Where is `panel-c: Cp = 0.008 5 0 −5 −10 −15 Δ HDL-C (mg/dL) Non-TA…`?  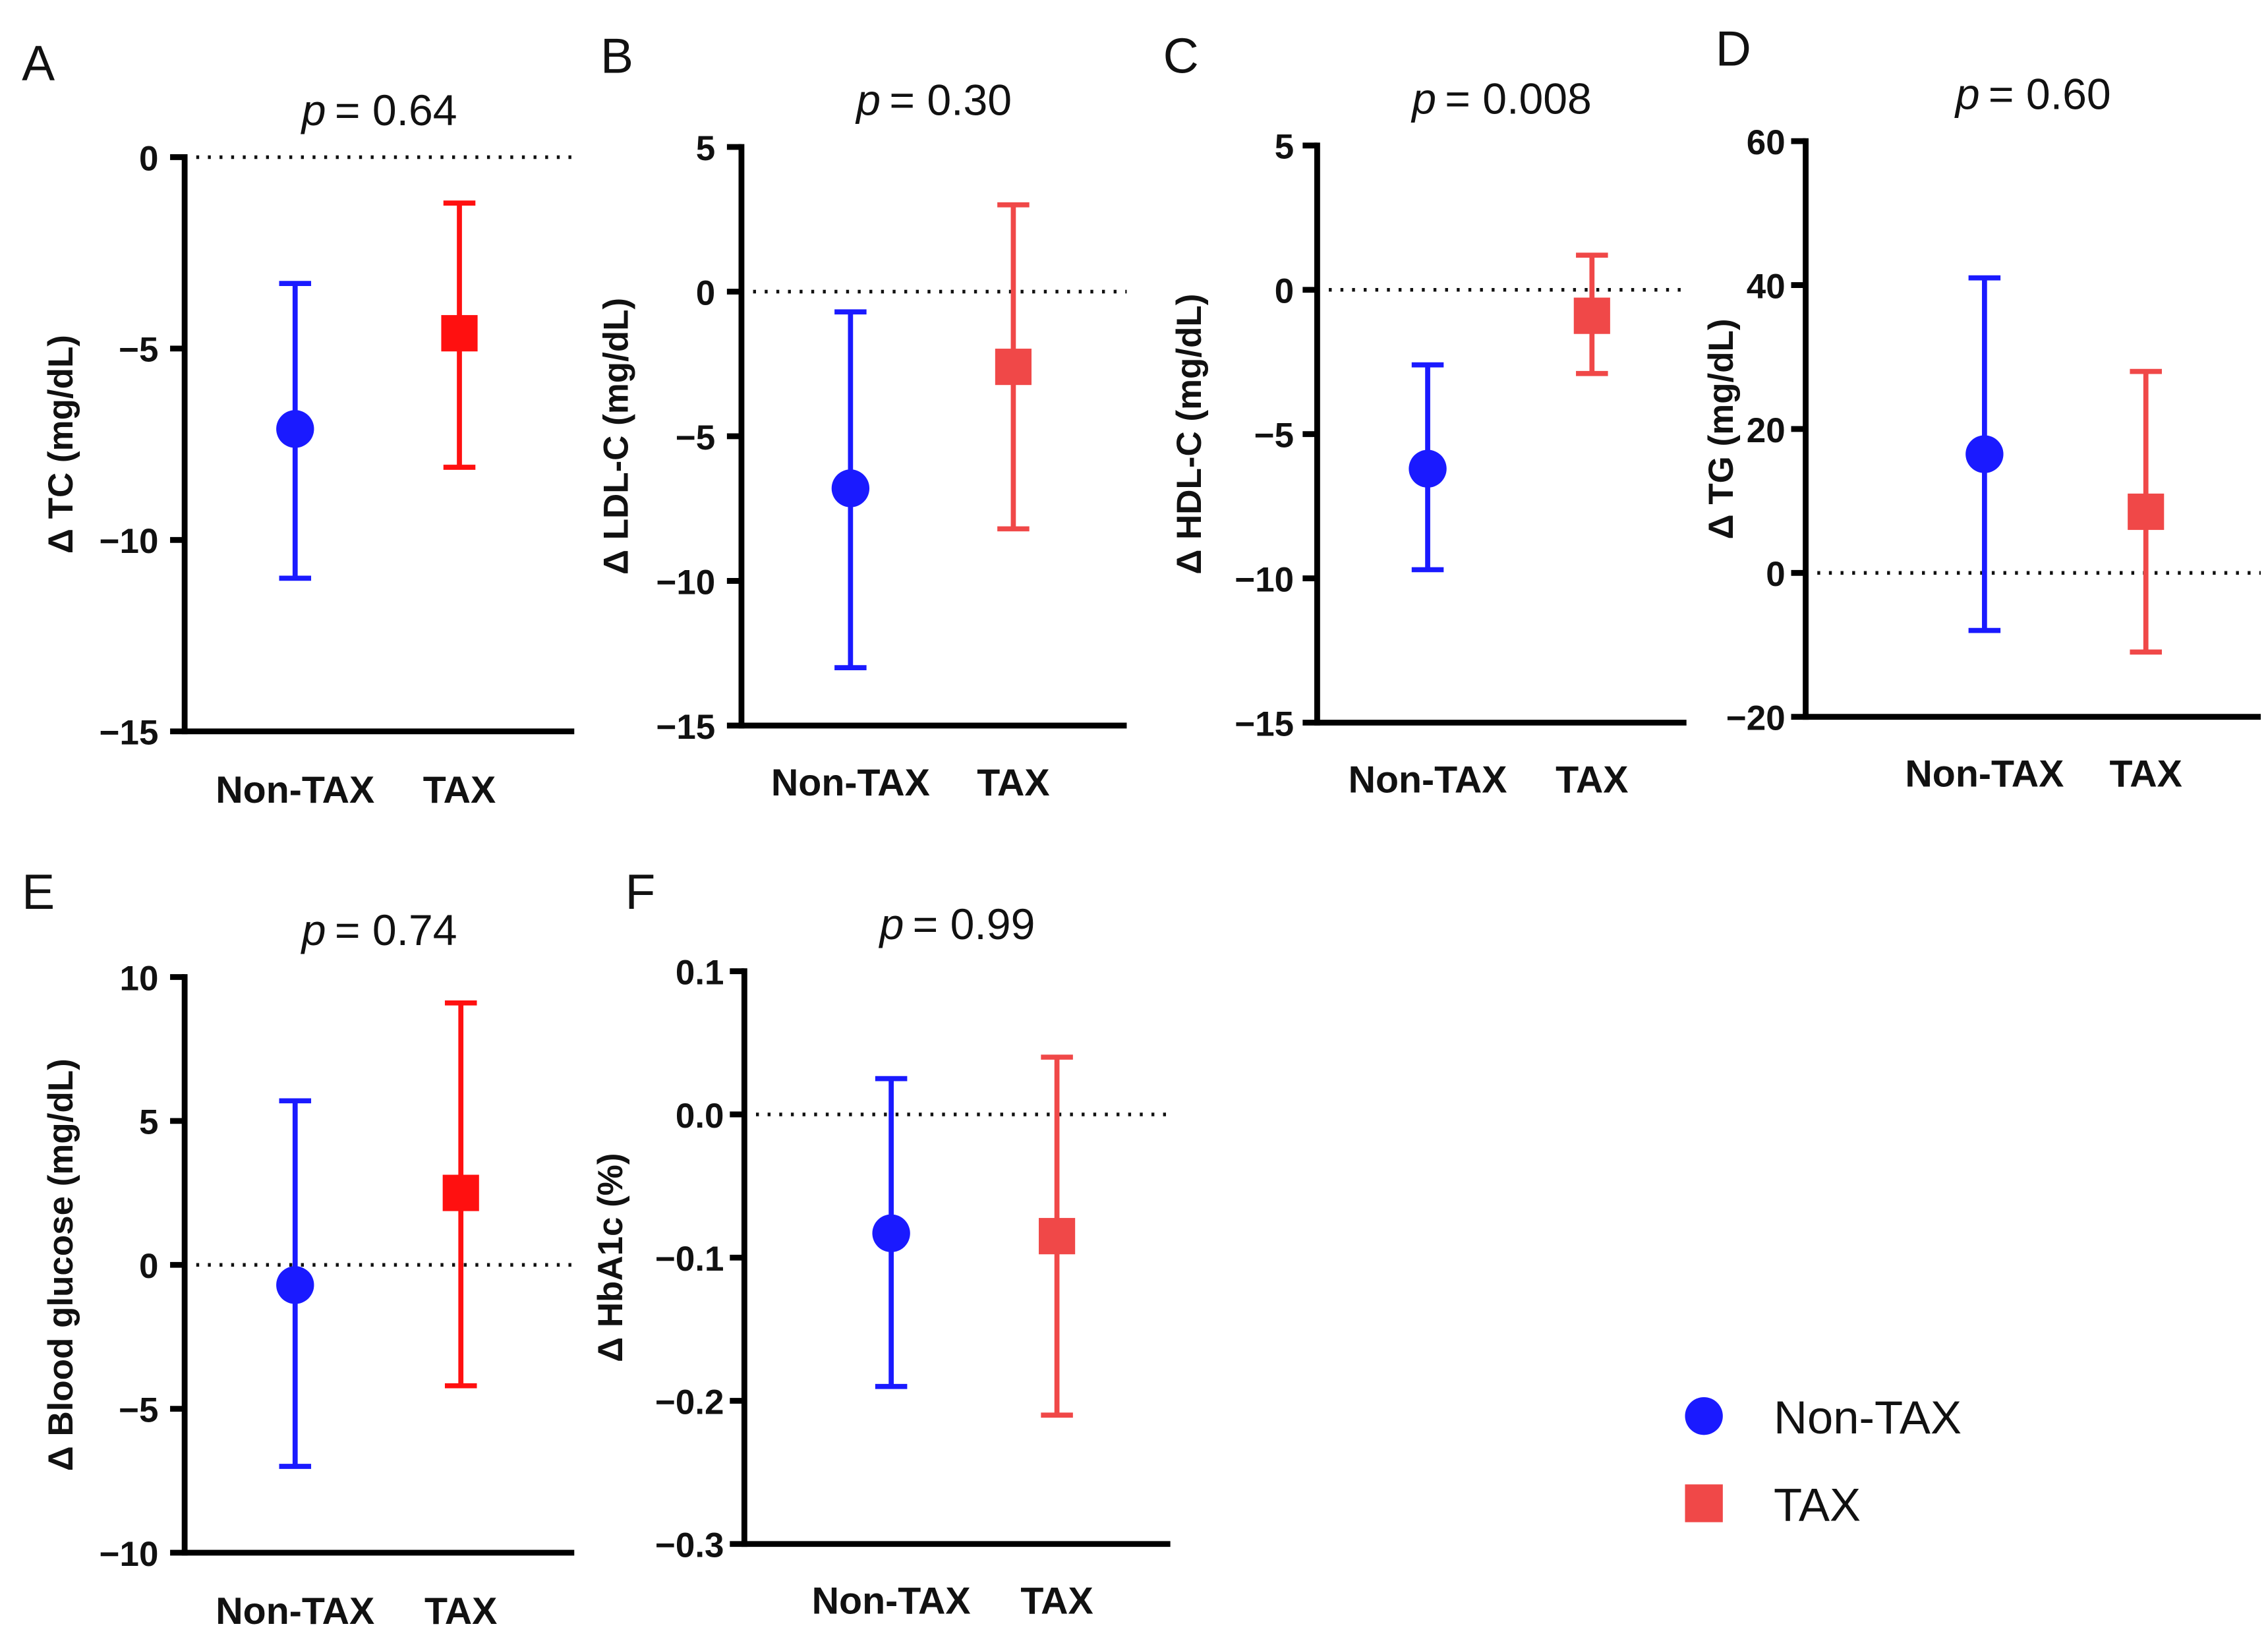 panel-c: Cp = 0.008 5 0 −5 −10 −15 Δ HDL-C (mg/dL) Non-TA… is located at coordinates (1425, 414).